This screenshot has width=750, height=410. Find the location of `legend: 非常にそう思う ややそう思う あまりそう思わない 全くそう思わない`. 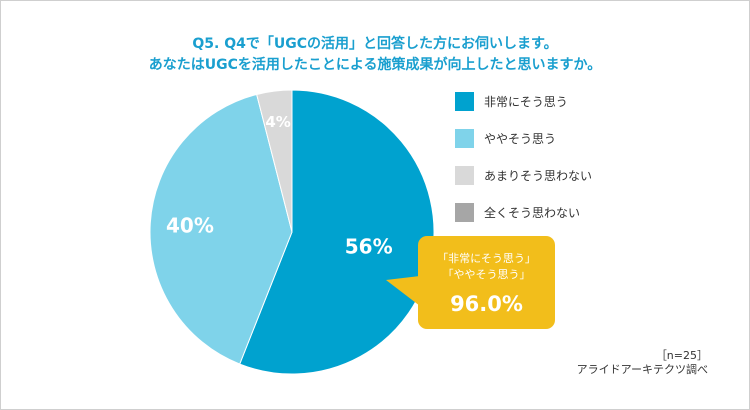

legend: 非常にそう思う ややそう思う あまりそう思わない 全くそう思わない is located at coordinates (523, 166).